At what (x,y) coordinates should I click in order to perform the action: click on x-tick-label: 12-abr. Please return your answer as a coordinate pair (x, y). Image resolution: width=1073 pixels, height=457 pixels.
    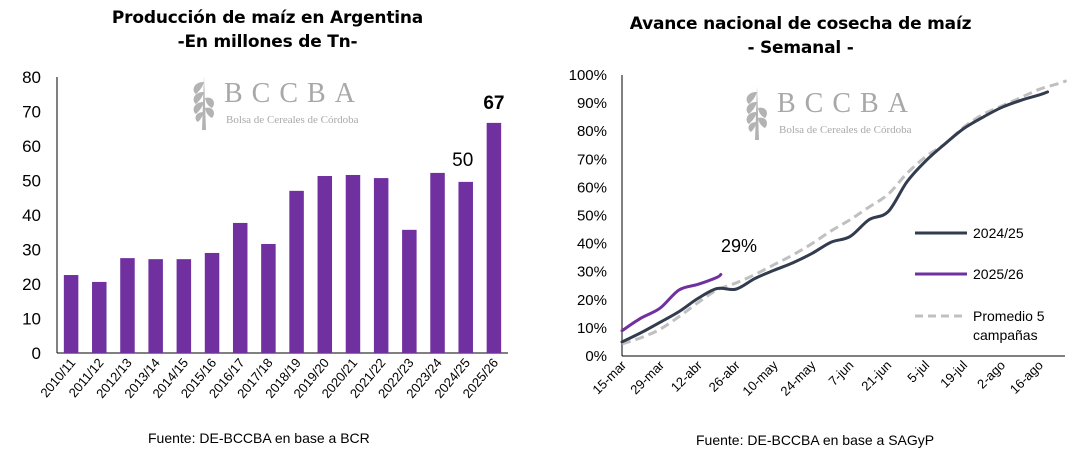
    Looking at the image, I should click on (687, 376).